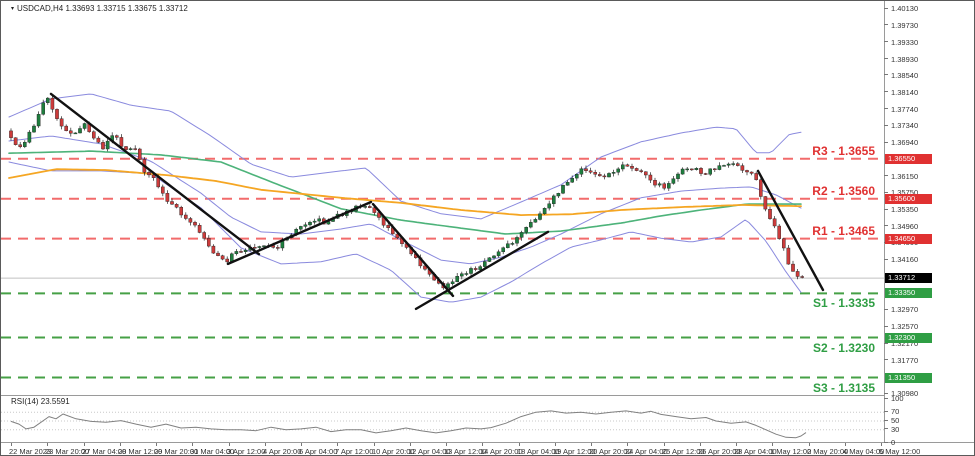 This screenshot has width=975, height=456. What do you see at coordinates (30, 451) in the screenshot?
I see `time-tick-label: 22 Mar 2023` at bounding box center [30, 451].